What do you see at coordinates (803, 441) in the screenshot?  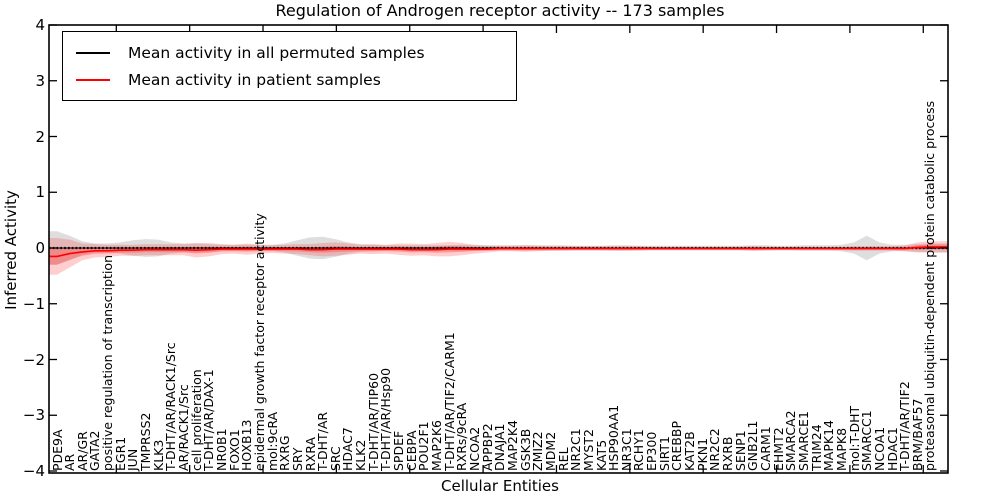 I see `x-tick-label: SMARCE1` at bounding box center [803, 441].